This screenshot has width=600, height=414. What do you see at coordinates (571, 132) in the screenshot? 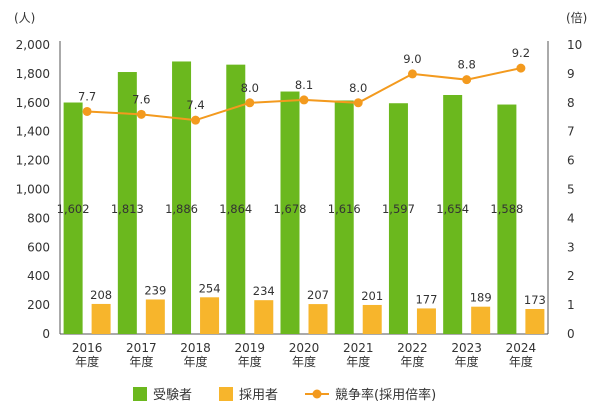
I see `y-right-tick: 7` at bounding box center [571, 132].